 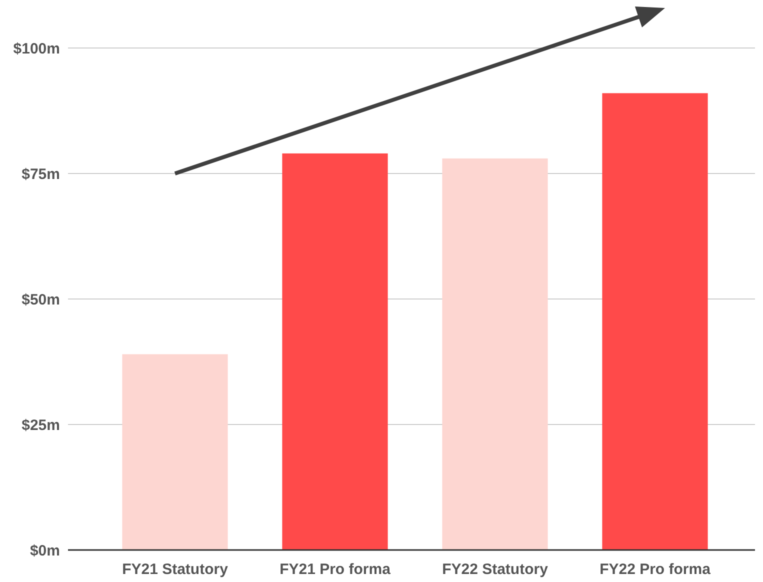 What do you see at coordinates (41, 174) in the screenshot?
I see `y-tick-label: $75m` at bounding box center [41, 174].